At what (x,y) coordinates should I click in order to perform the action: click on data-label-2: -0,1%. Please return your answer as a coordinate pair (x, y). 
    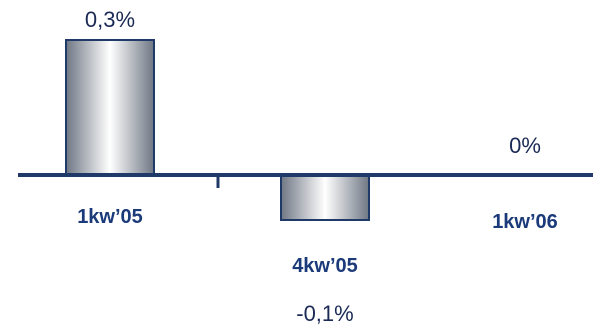
    Looking at the image, I should click on (324, 313).